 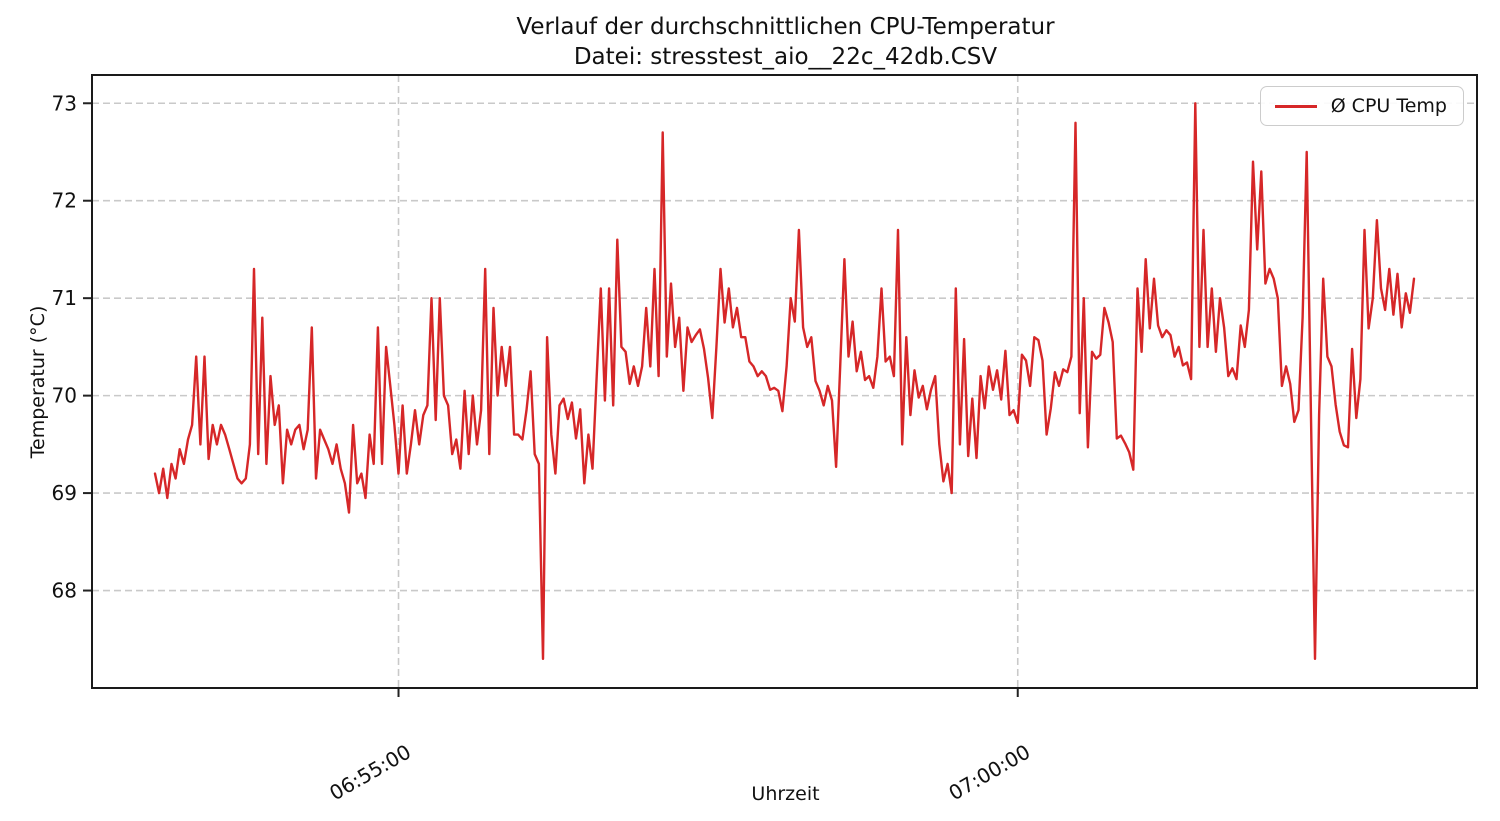 I want to click on y-tick-label-69: 69, so click(x=64, y=493).